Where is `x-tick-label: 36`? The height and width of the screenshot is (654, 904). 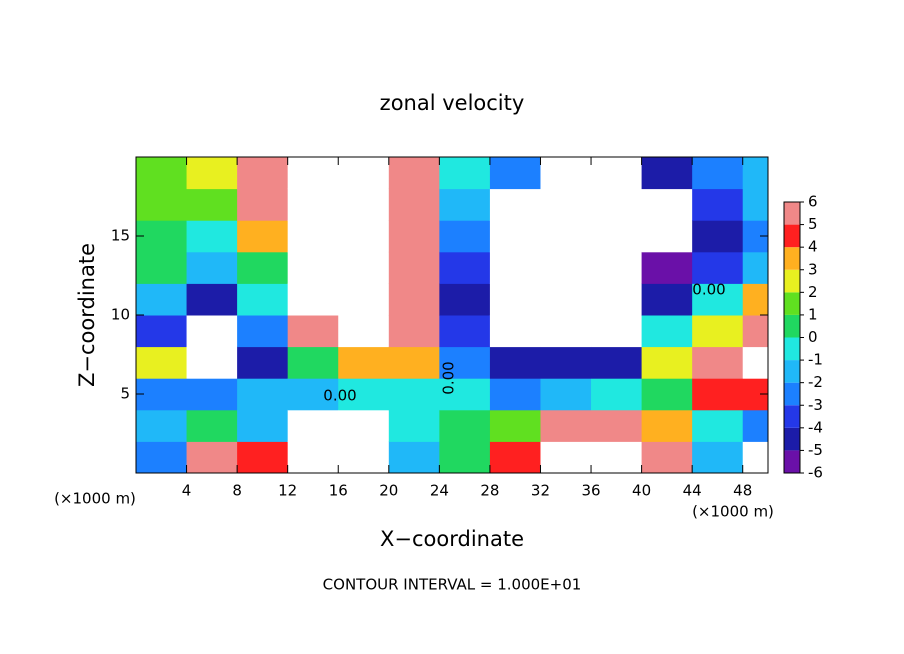
x-tick-label: 36 is located at coordinates (590, 491).